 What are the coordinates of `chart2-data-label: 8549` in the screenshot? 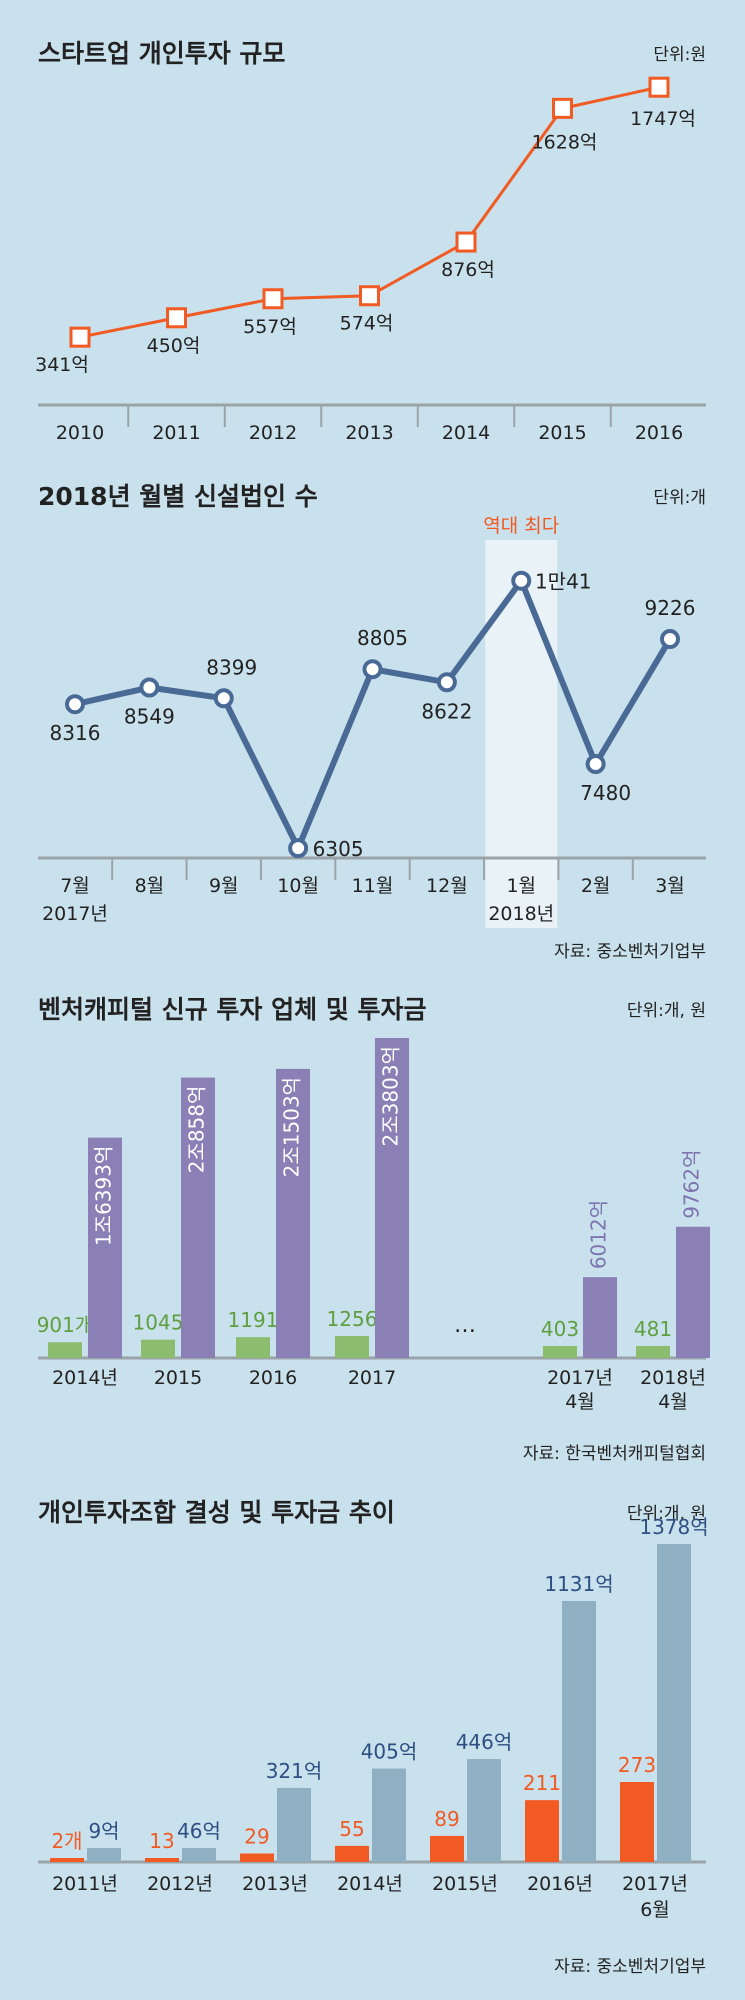 It's located at (149, 717).